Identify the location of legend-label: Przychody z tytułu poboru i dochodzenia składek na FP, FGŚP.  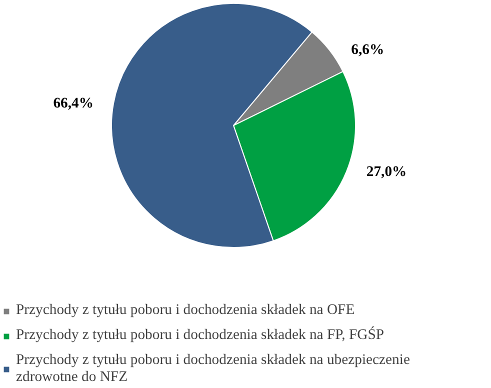
(200, 335).